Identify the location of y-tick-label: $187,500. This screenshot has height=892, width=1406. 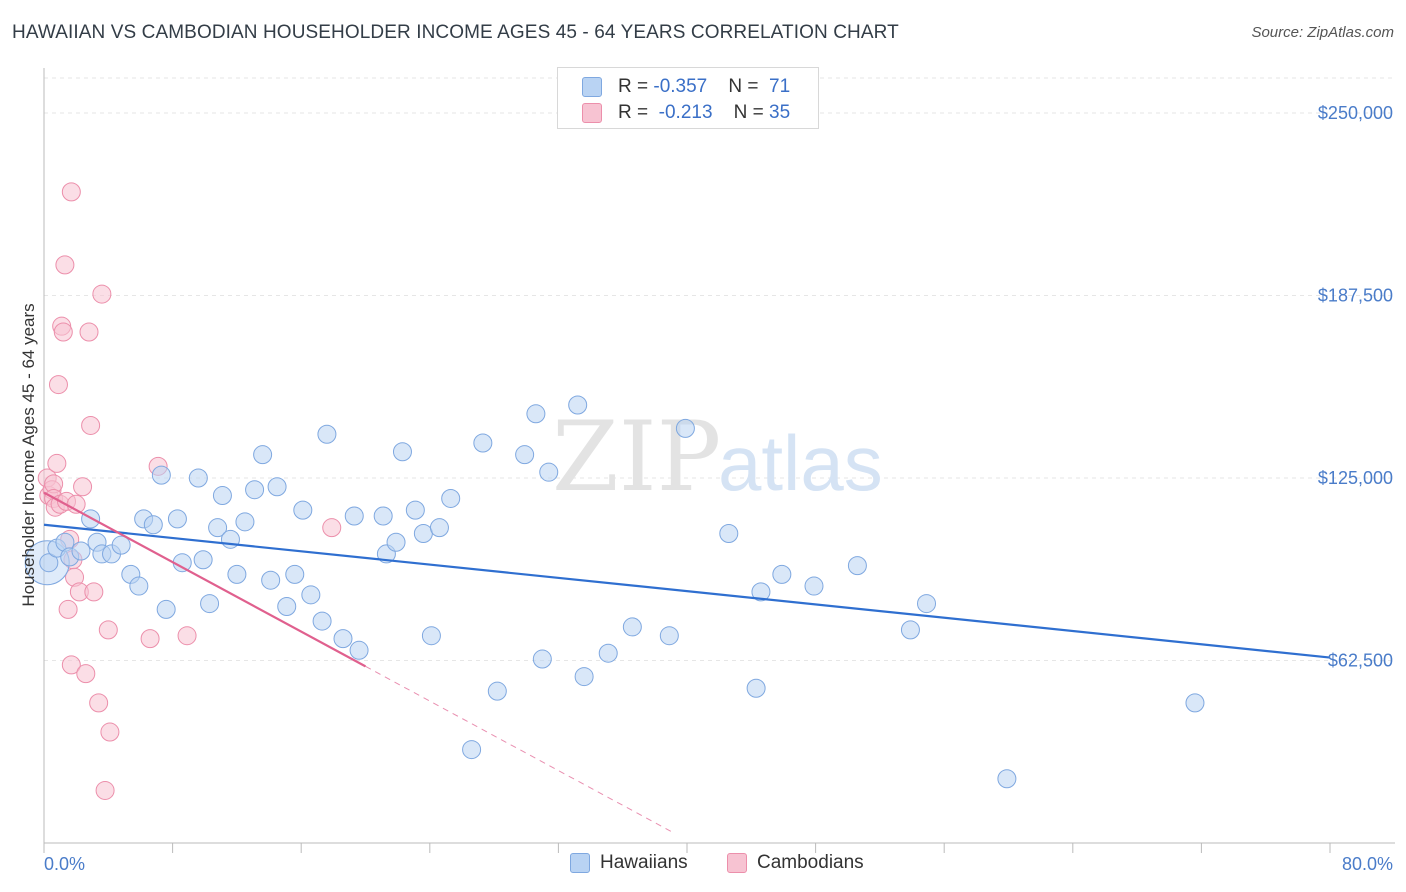
(1355, 296).